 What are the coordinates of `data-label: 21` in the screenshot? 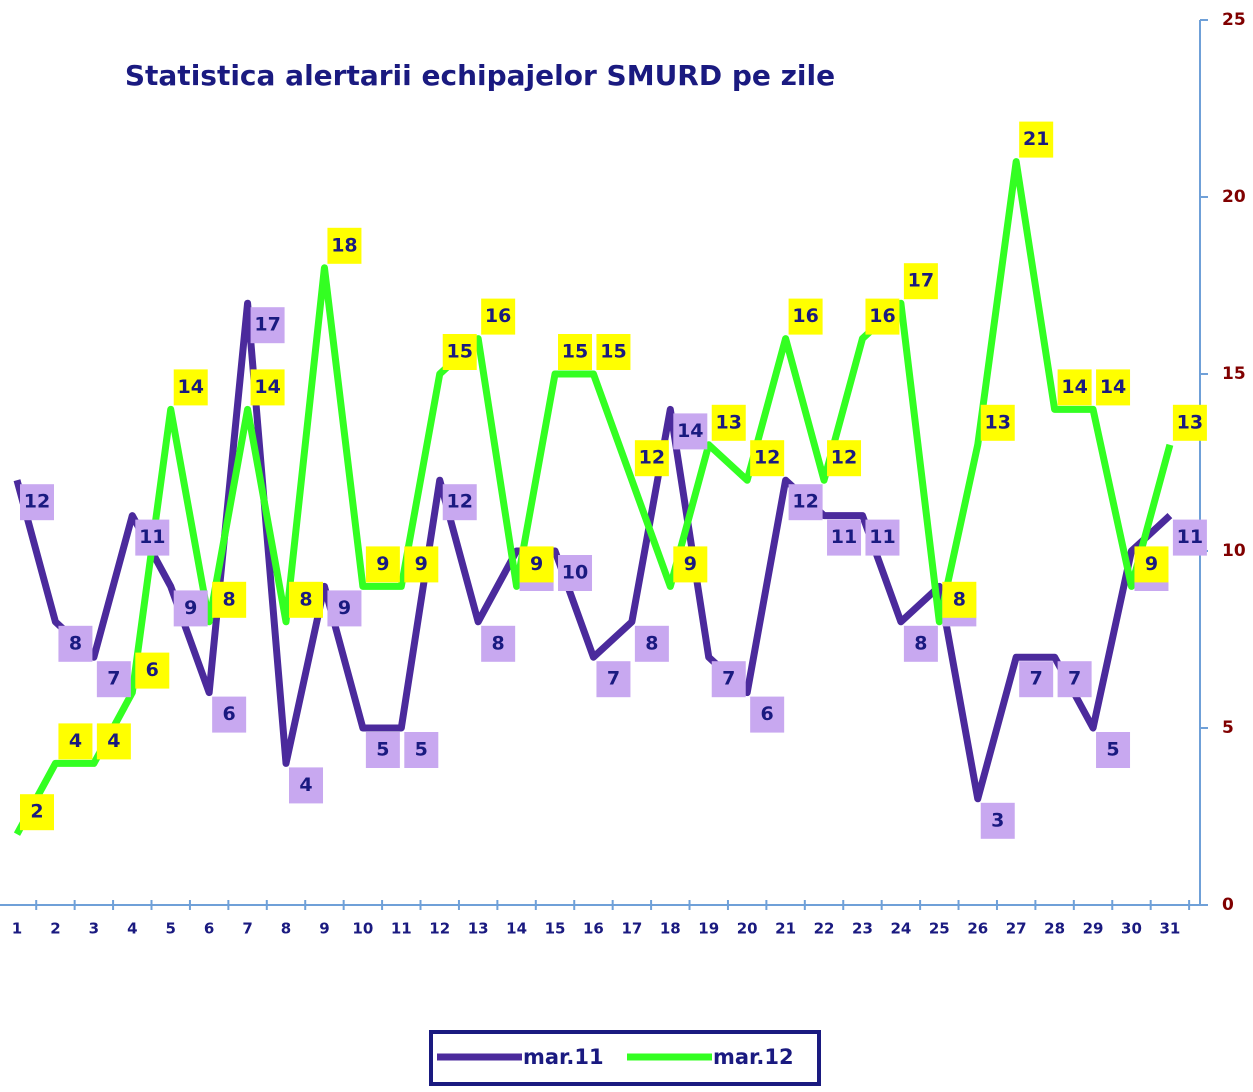 It's located at (1036, 139).